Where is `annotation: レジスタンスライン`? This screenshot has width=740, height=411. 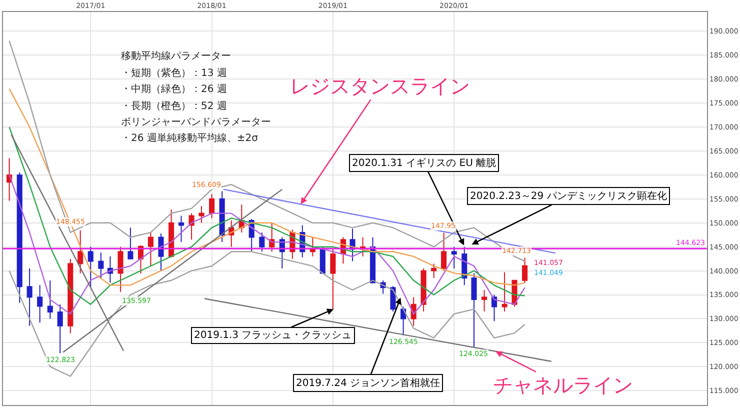 annotation: レジスタンスライン is located at coordinates (380, 86).